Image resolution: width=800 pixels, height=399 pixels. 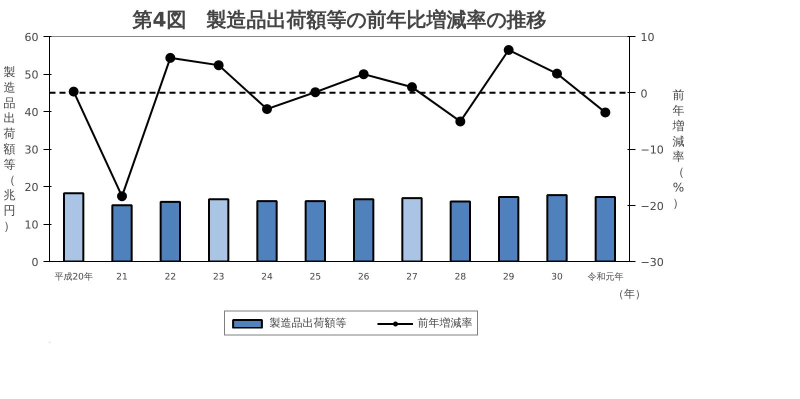 What do you see at coordinates (652, 262) in the screenshot?
I see `y2-tick-label: −30` at bounding box center [652, 262].